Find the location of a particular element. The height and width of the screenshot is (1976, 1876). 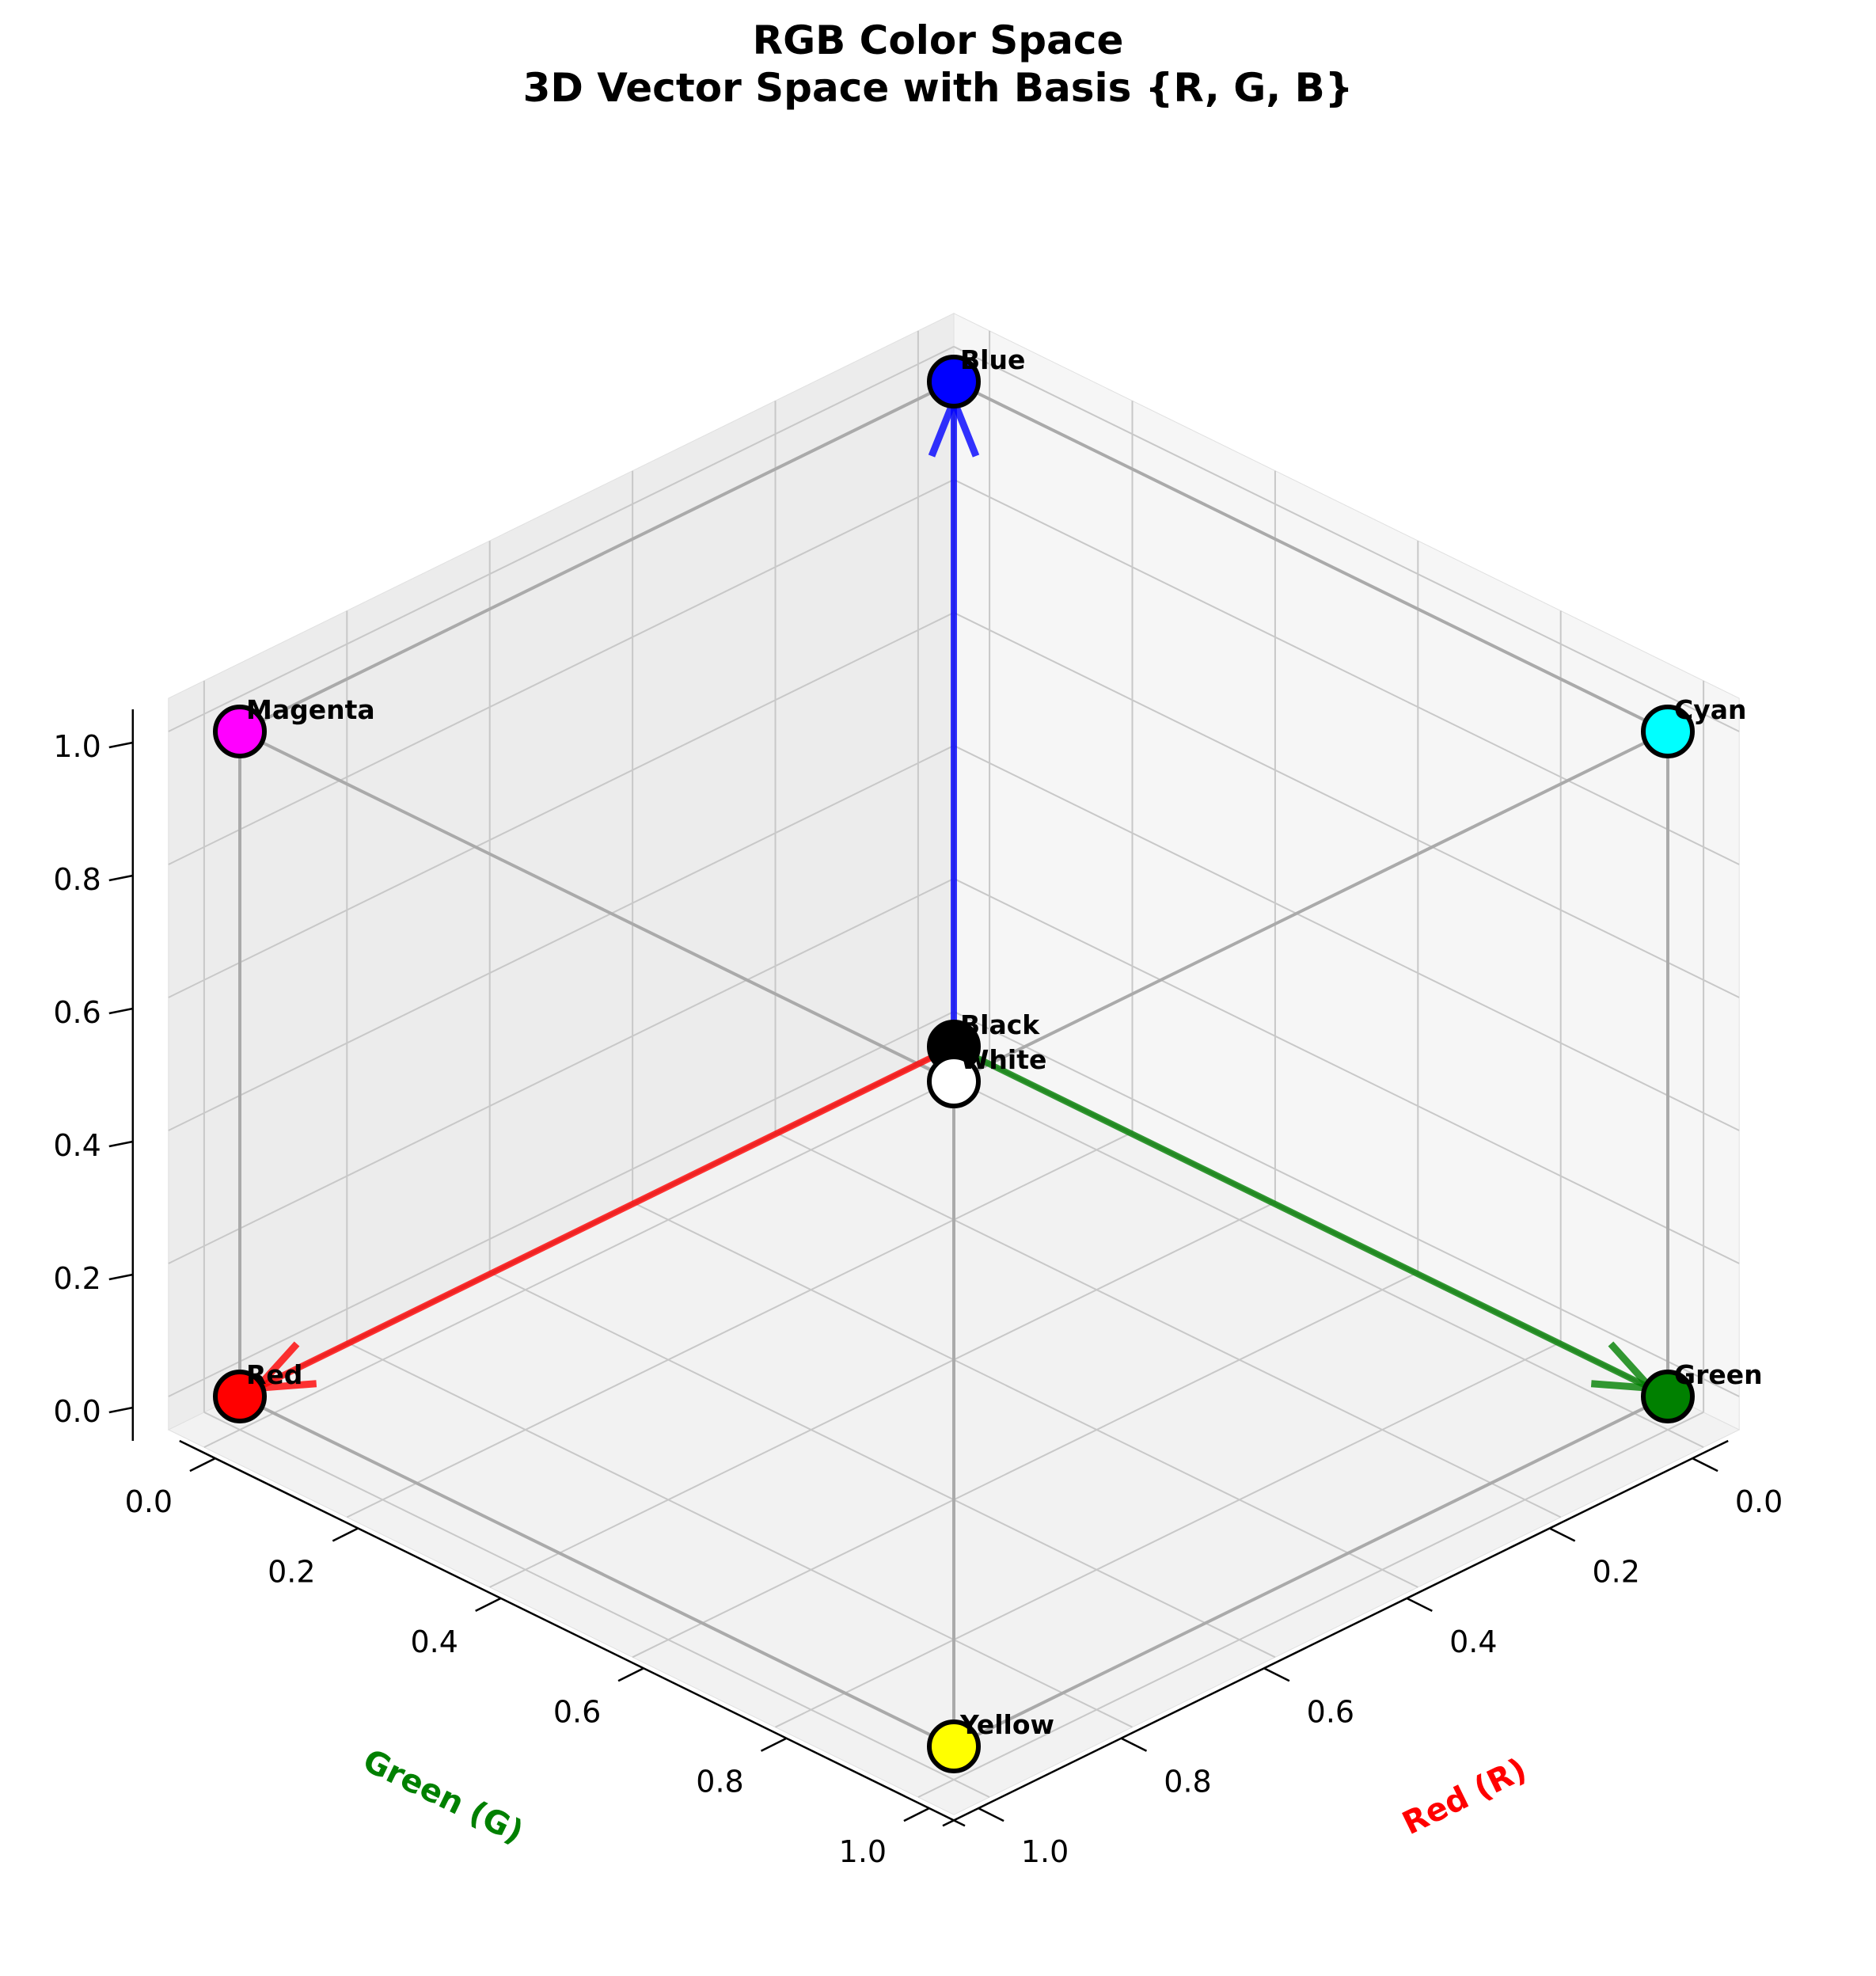

blue-tick-label: 0.6 is located at coordinates (77, 1012).